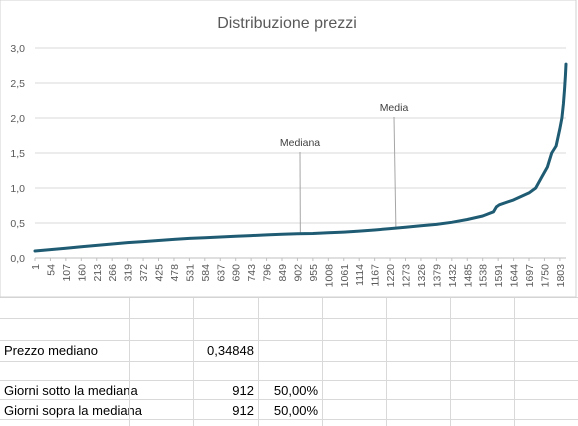  I want to click on x-tick-label: 1432, so click(453, 276).